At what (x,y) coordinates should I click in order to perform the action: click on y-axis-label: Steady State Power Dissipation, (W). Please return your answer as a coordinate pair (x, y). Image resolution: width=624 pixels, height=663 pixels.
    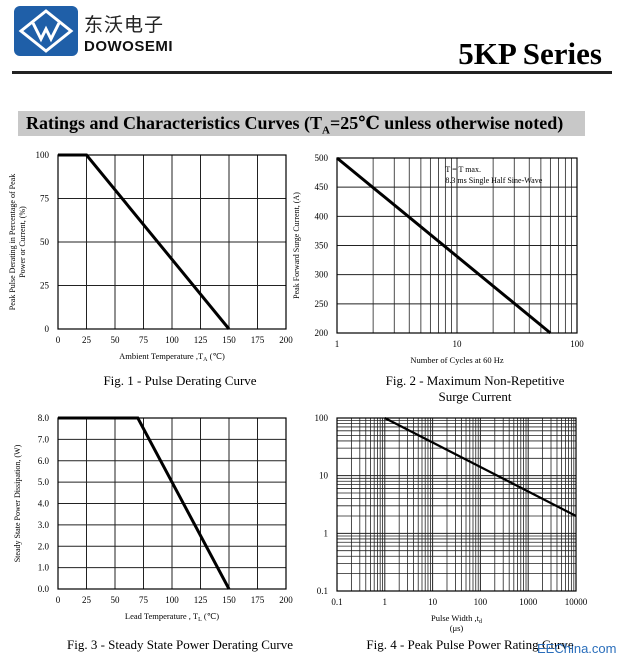
    Looking at the image, I should click on (17, 503).